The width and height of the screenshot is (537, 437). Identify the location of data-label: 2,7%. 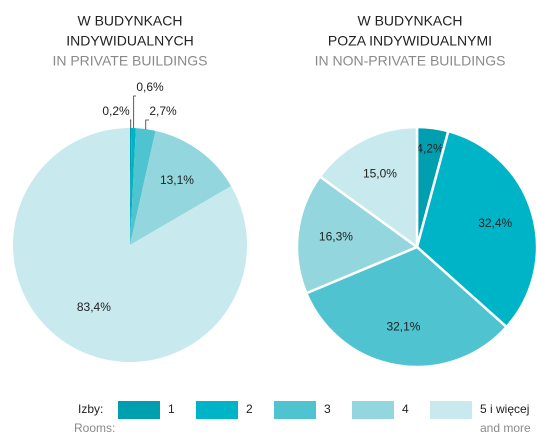
(163, 111).